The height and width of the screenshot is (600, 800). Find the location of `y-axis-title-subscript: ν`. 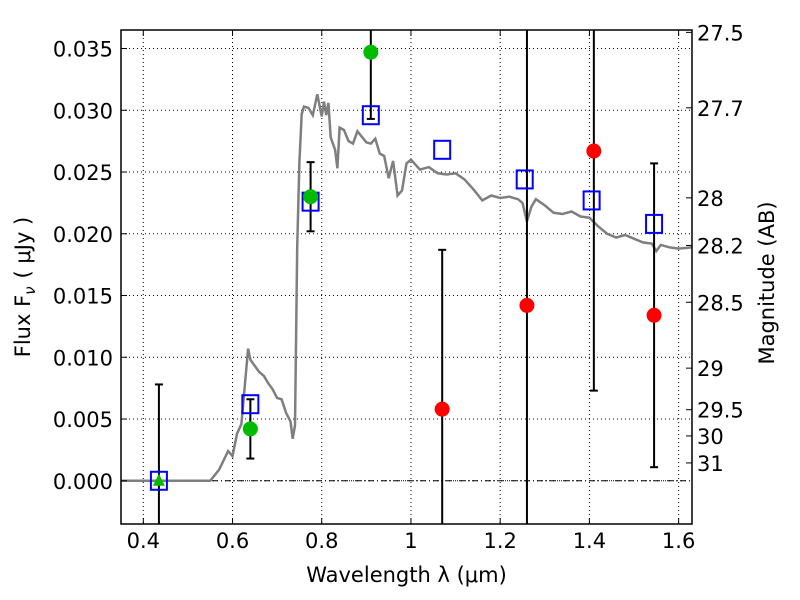

y-axis-title-subscript: ν is located at coordinates (30, 290).